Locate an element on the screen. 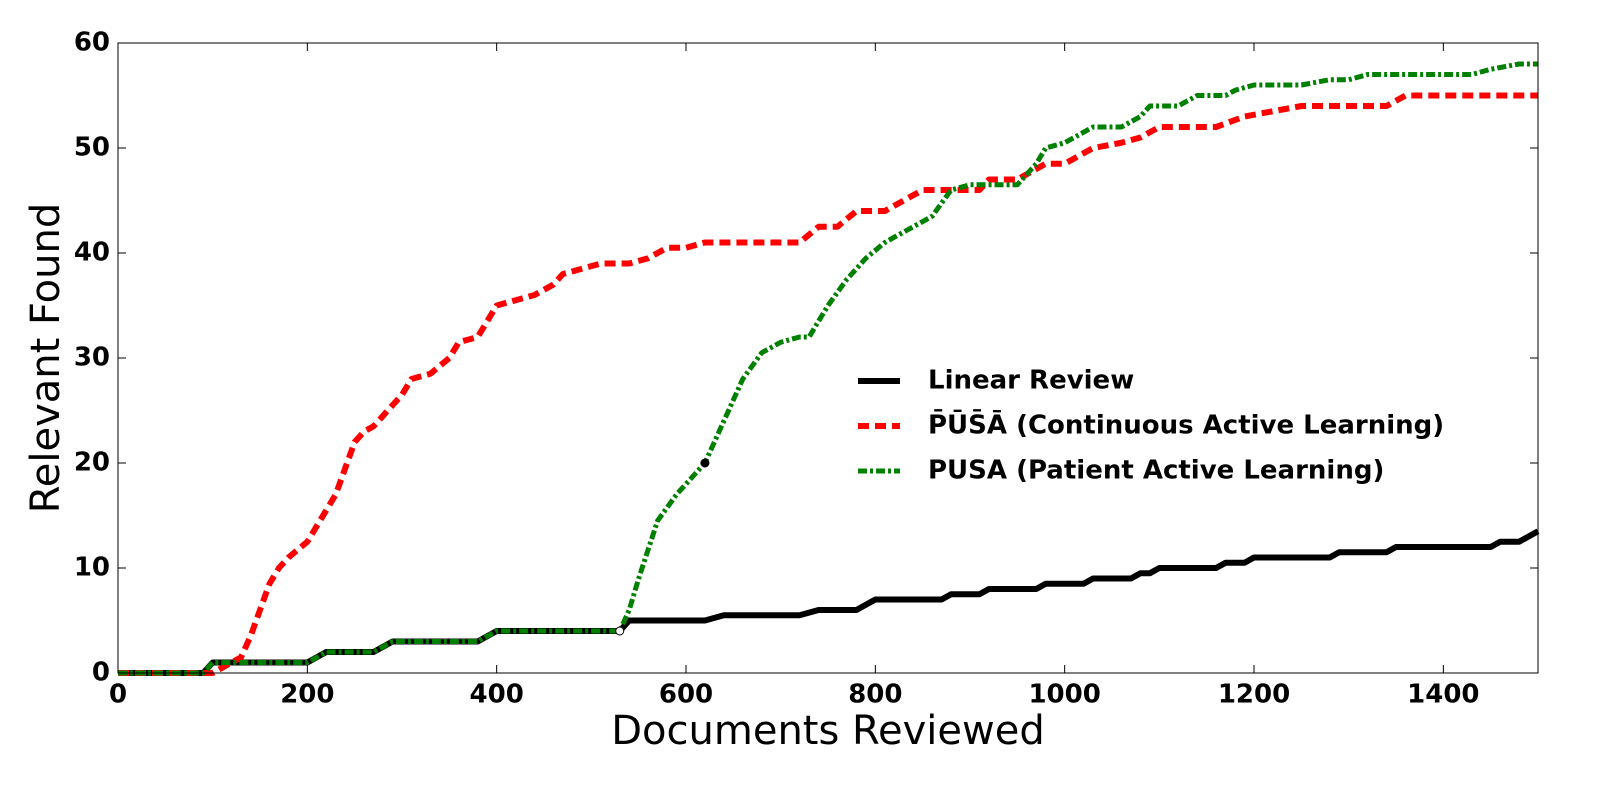 This screenshot has height=800, width=1600. y-tick-label: 0 is located at coordinates (101, 673).